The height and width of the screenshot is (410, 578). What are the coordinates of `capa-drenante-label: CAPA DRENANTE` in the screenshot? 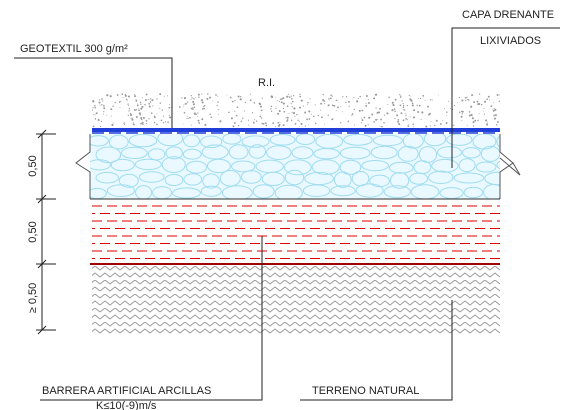 It's located at (508, 15).